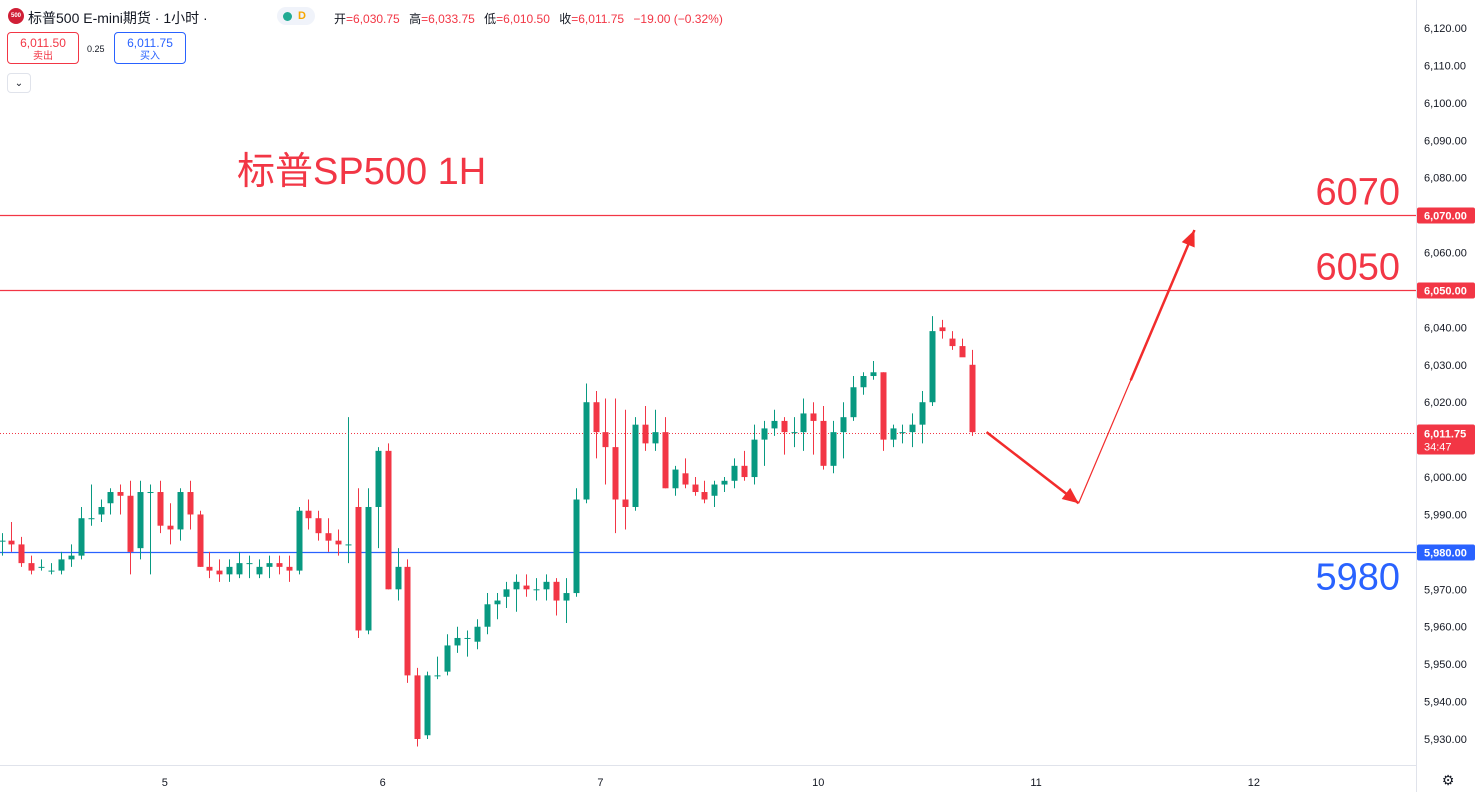  What do you see at coordinates (296, 16) in the screenshot?
I see `market-status-pill: D` at bounding box center [296, 16].